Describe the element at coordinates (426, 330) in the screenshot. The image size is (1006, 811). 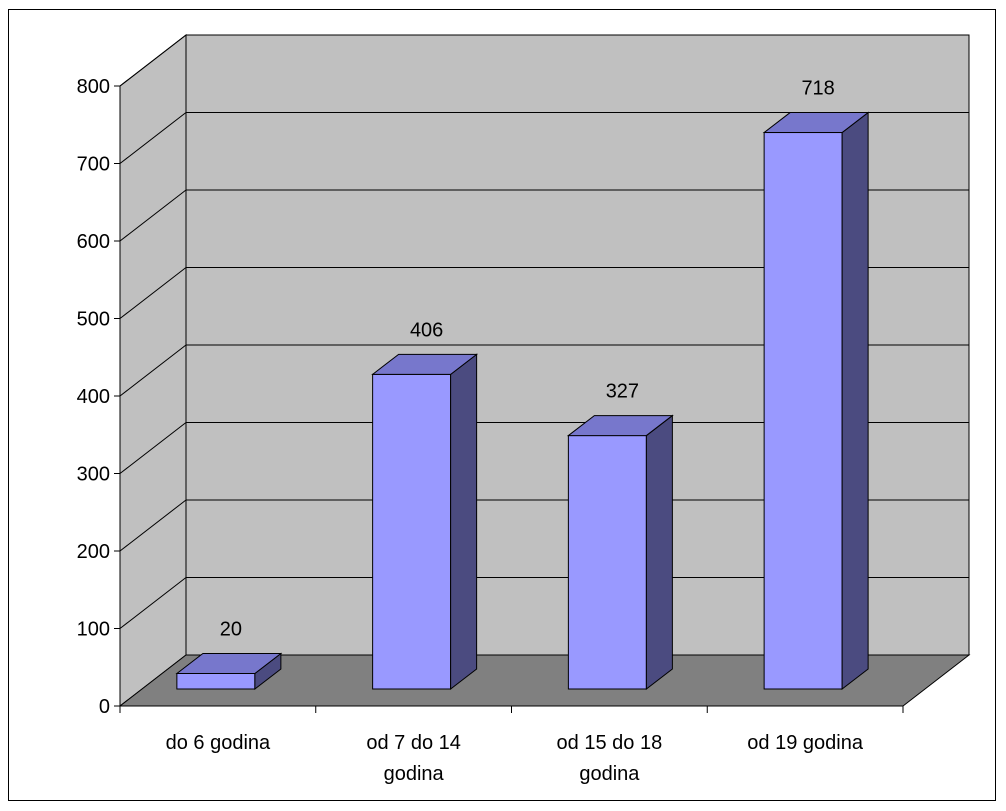
I see `data-label: 406` at that location.